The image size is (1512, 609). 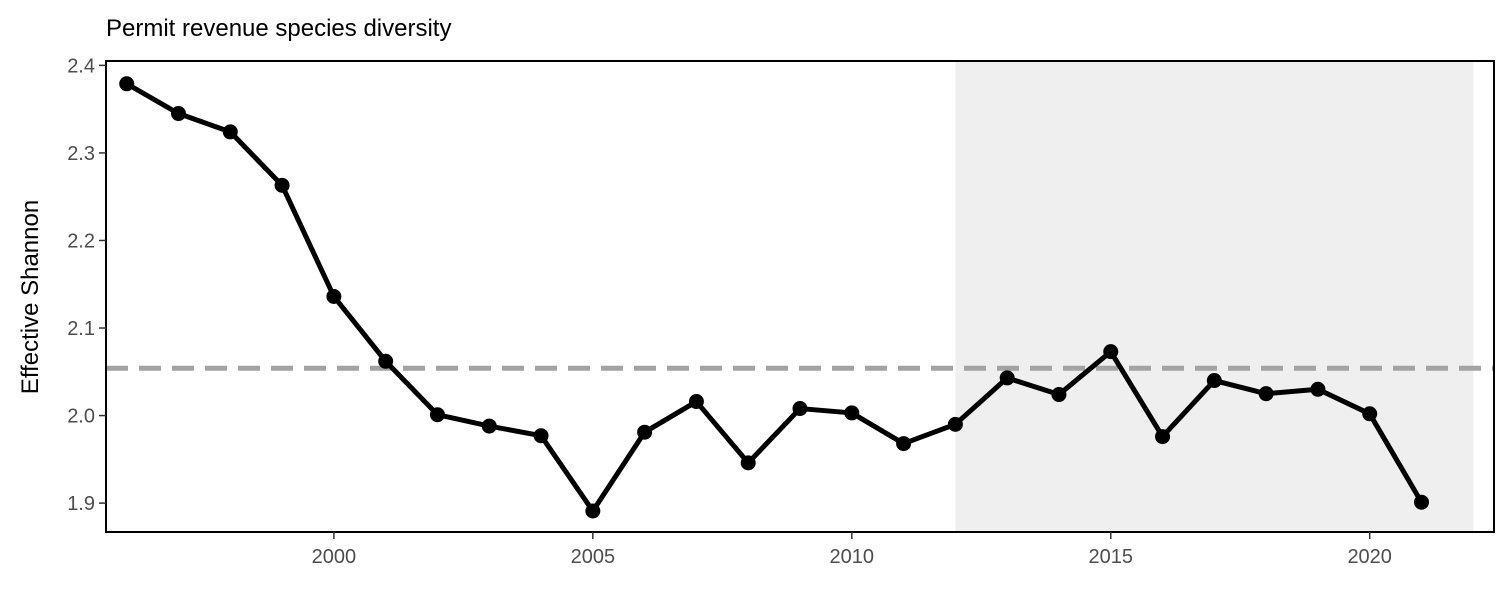 I want to click on x-tick-label: 2005, so click(x=593, y=557).